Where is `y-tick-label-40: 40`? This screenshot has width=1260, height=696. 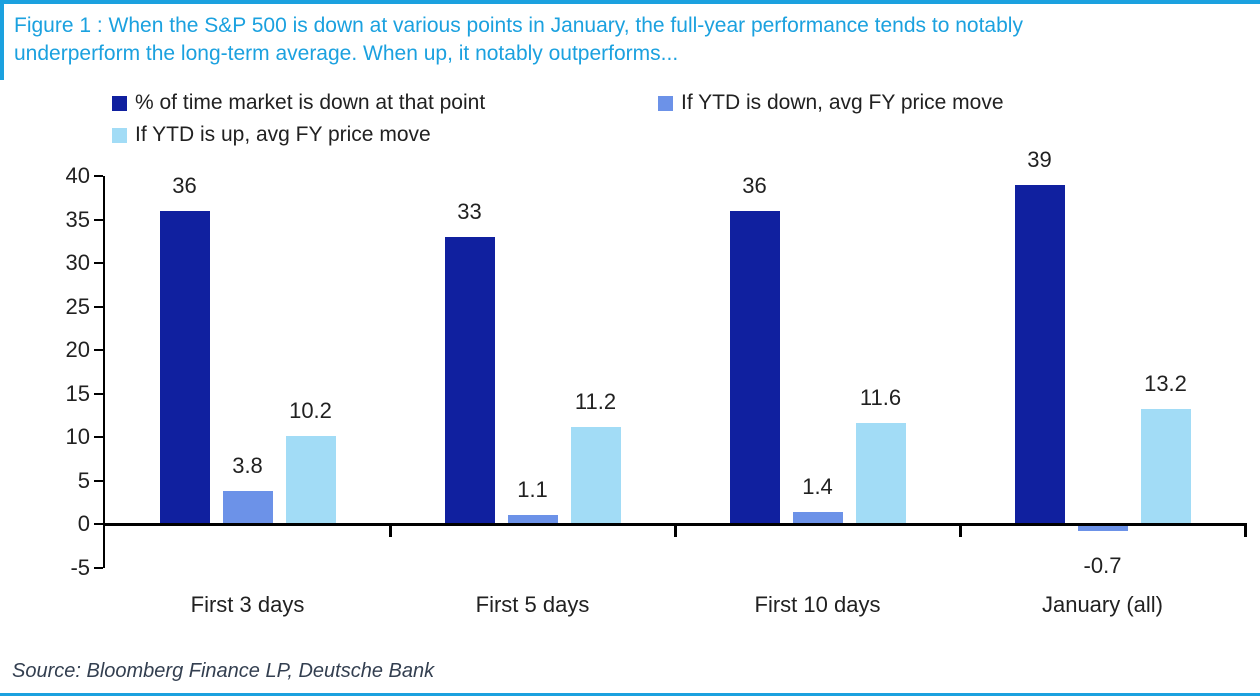
y-tick-label-40: 40 is located at coordinates (77, 175).